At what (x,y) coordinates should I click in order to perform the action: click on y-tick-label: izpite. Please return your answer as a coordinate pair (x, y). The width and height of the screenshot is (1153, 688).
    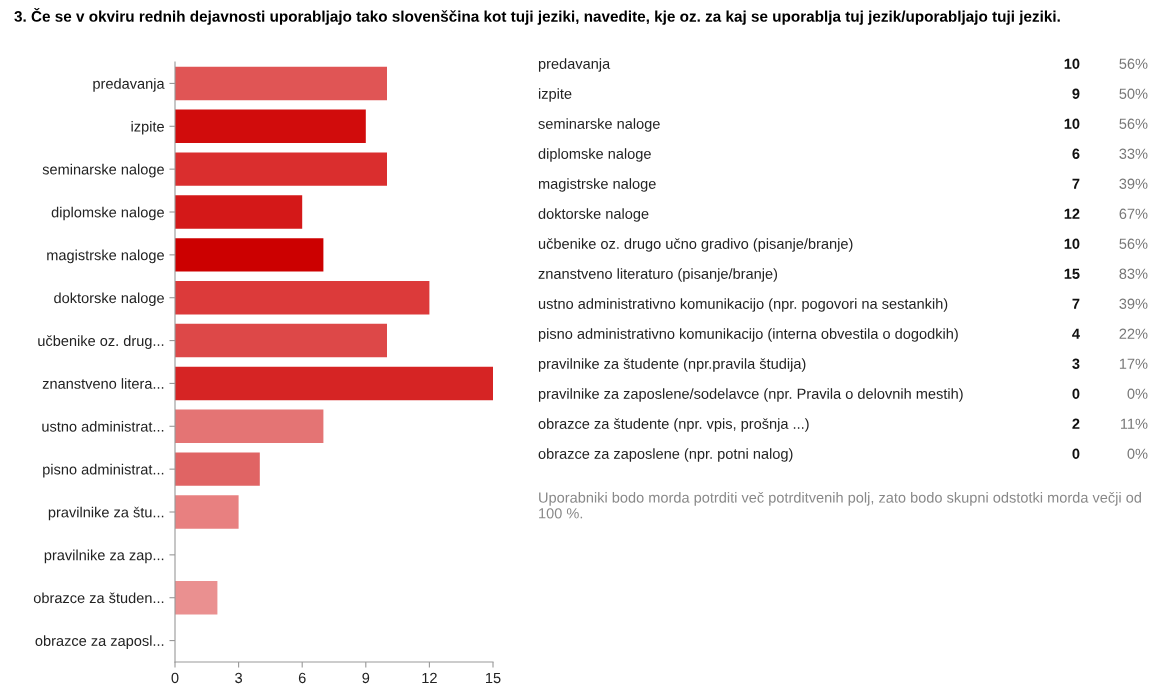
    Looking at the image, I should click on (147, 128).